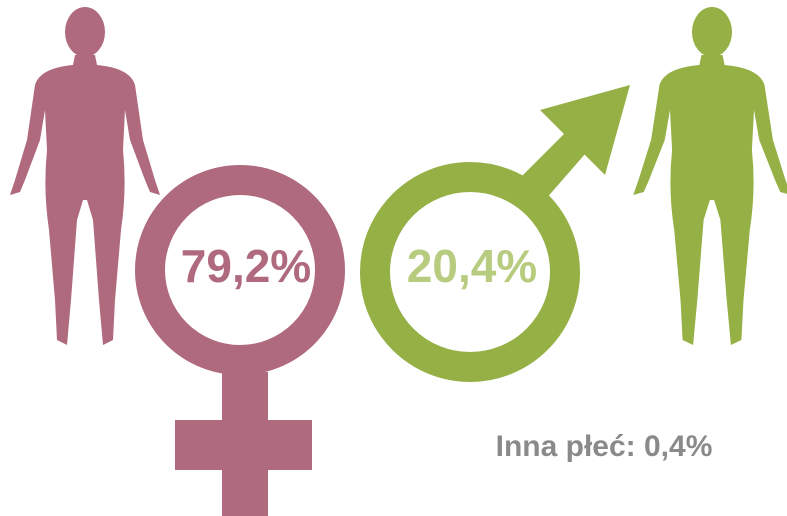  I want to click on other-label: Inna płeć: 0,4%, so click(604, 446).